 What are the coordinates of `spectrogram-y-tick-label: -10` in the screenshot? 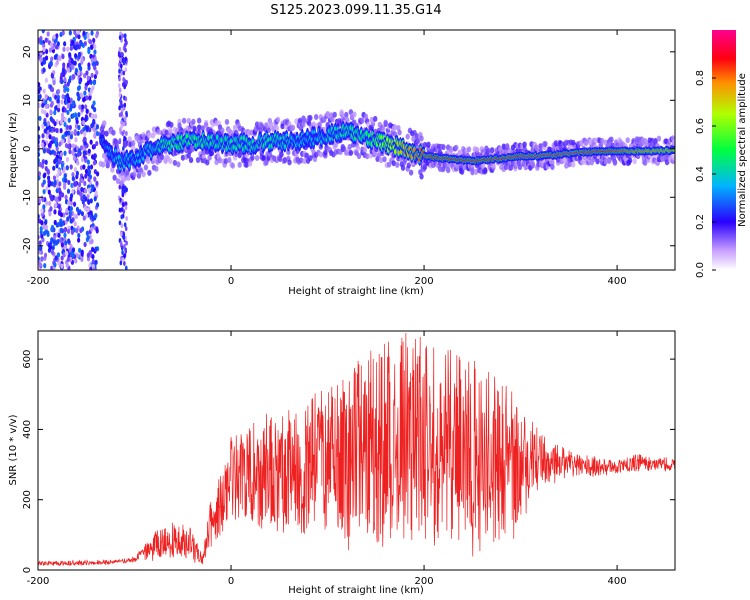 It's located at (27, 197).